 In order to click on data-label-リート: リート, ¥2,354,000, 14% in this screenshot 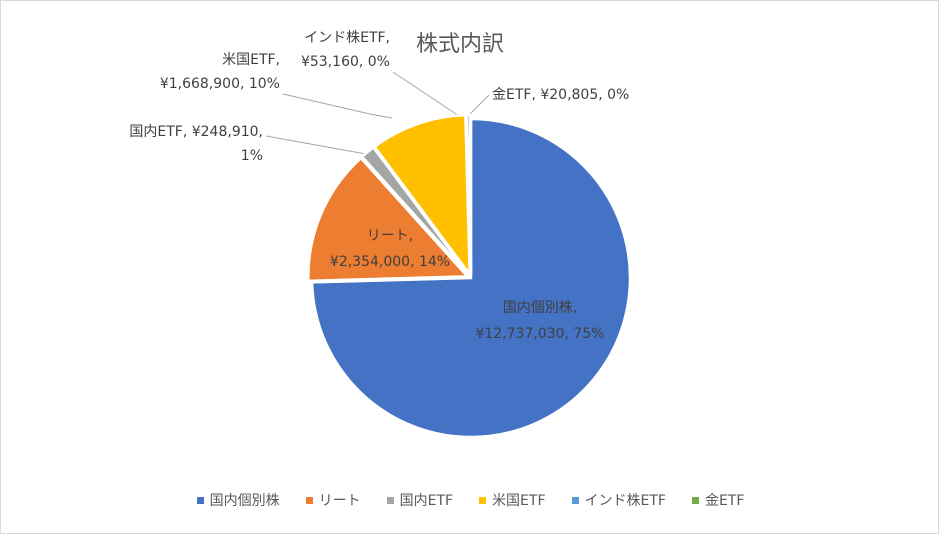, I will do `click(390, 249)`.